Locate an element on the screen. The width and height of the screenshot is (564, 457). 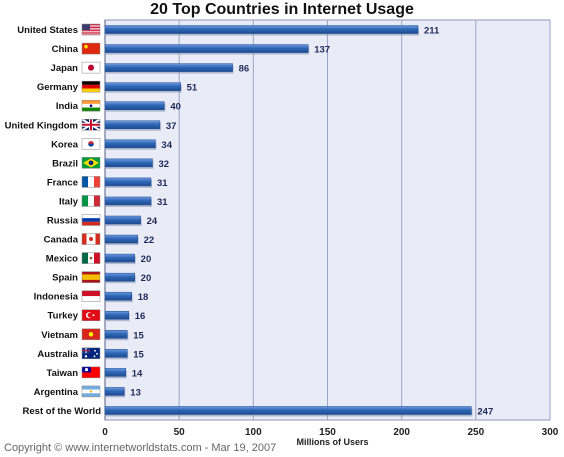
australia-flag-icon is located at coordinates (91, 353).